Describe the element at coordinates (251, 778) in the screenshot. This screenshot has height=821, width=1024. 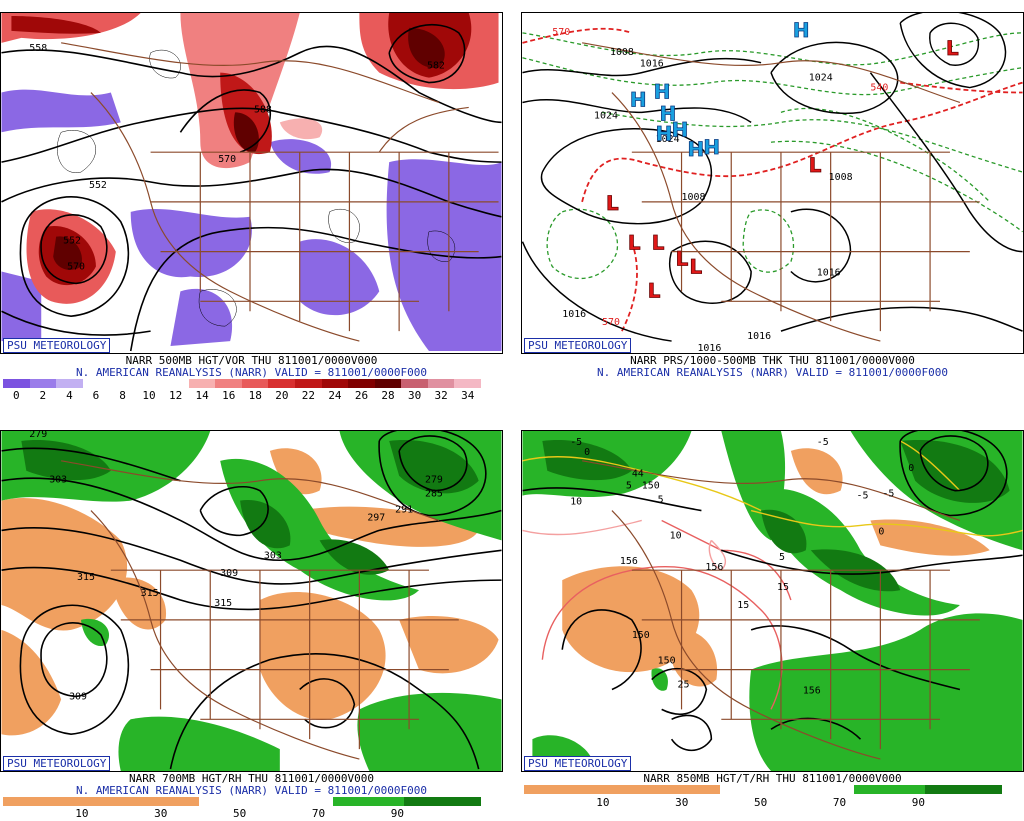
I see `chart-title: NARR 700MB HGT/RH THU 811001/0000V000` at that location.